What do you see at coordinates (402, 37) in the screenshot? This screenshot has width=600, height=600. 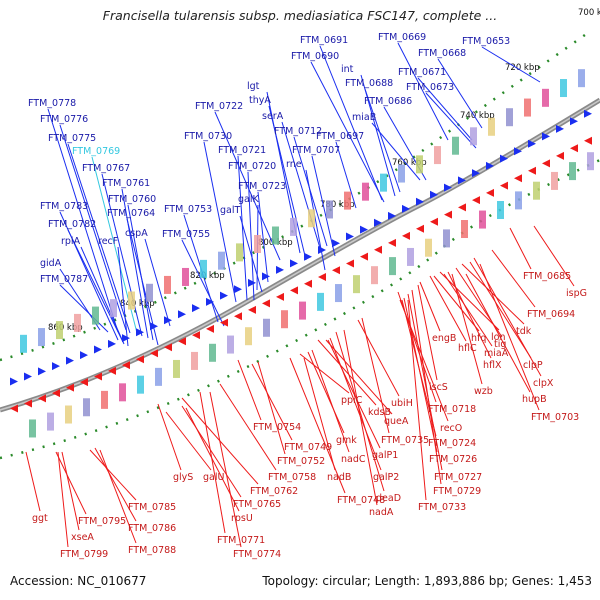 I see `forward-gene-label: FTM_0669` at bounding box center [402, 37].